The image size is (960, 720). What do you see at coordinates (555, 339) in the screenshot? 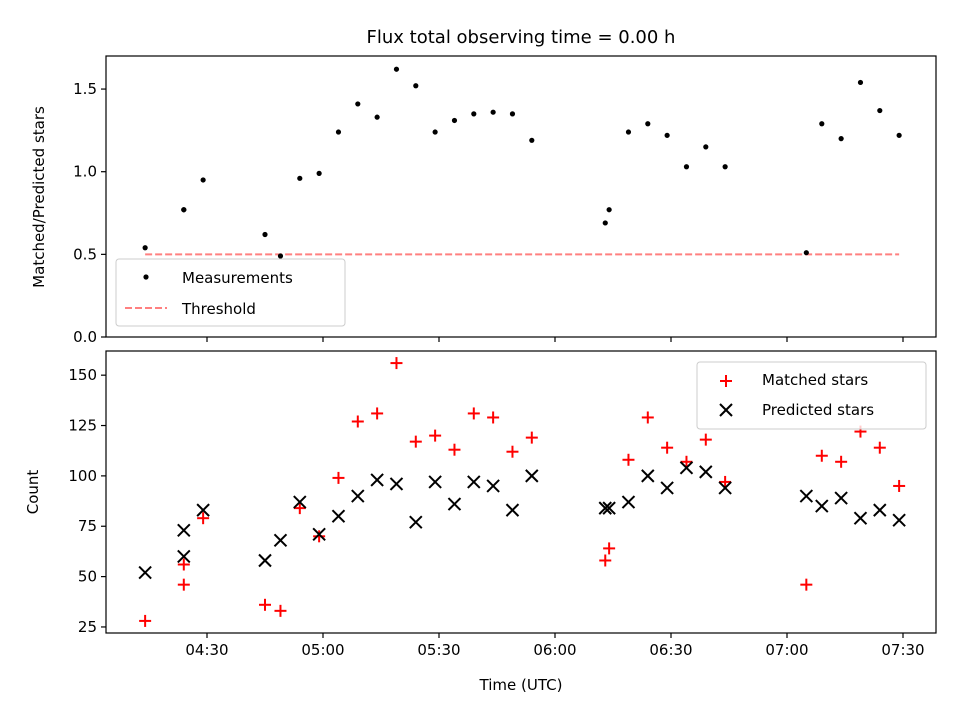
I see `ratio-x-ticks` at bounding box center [555, 339].